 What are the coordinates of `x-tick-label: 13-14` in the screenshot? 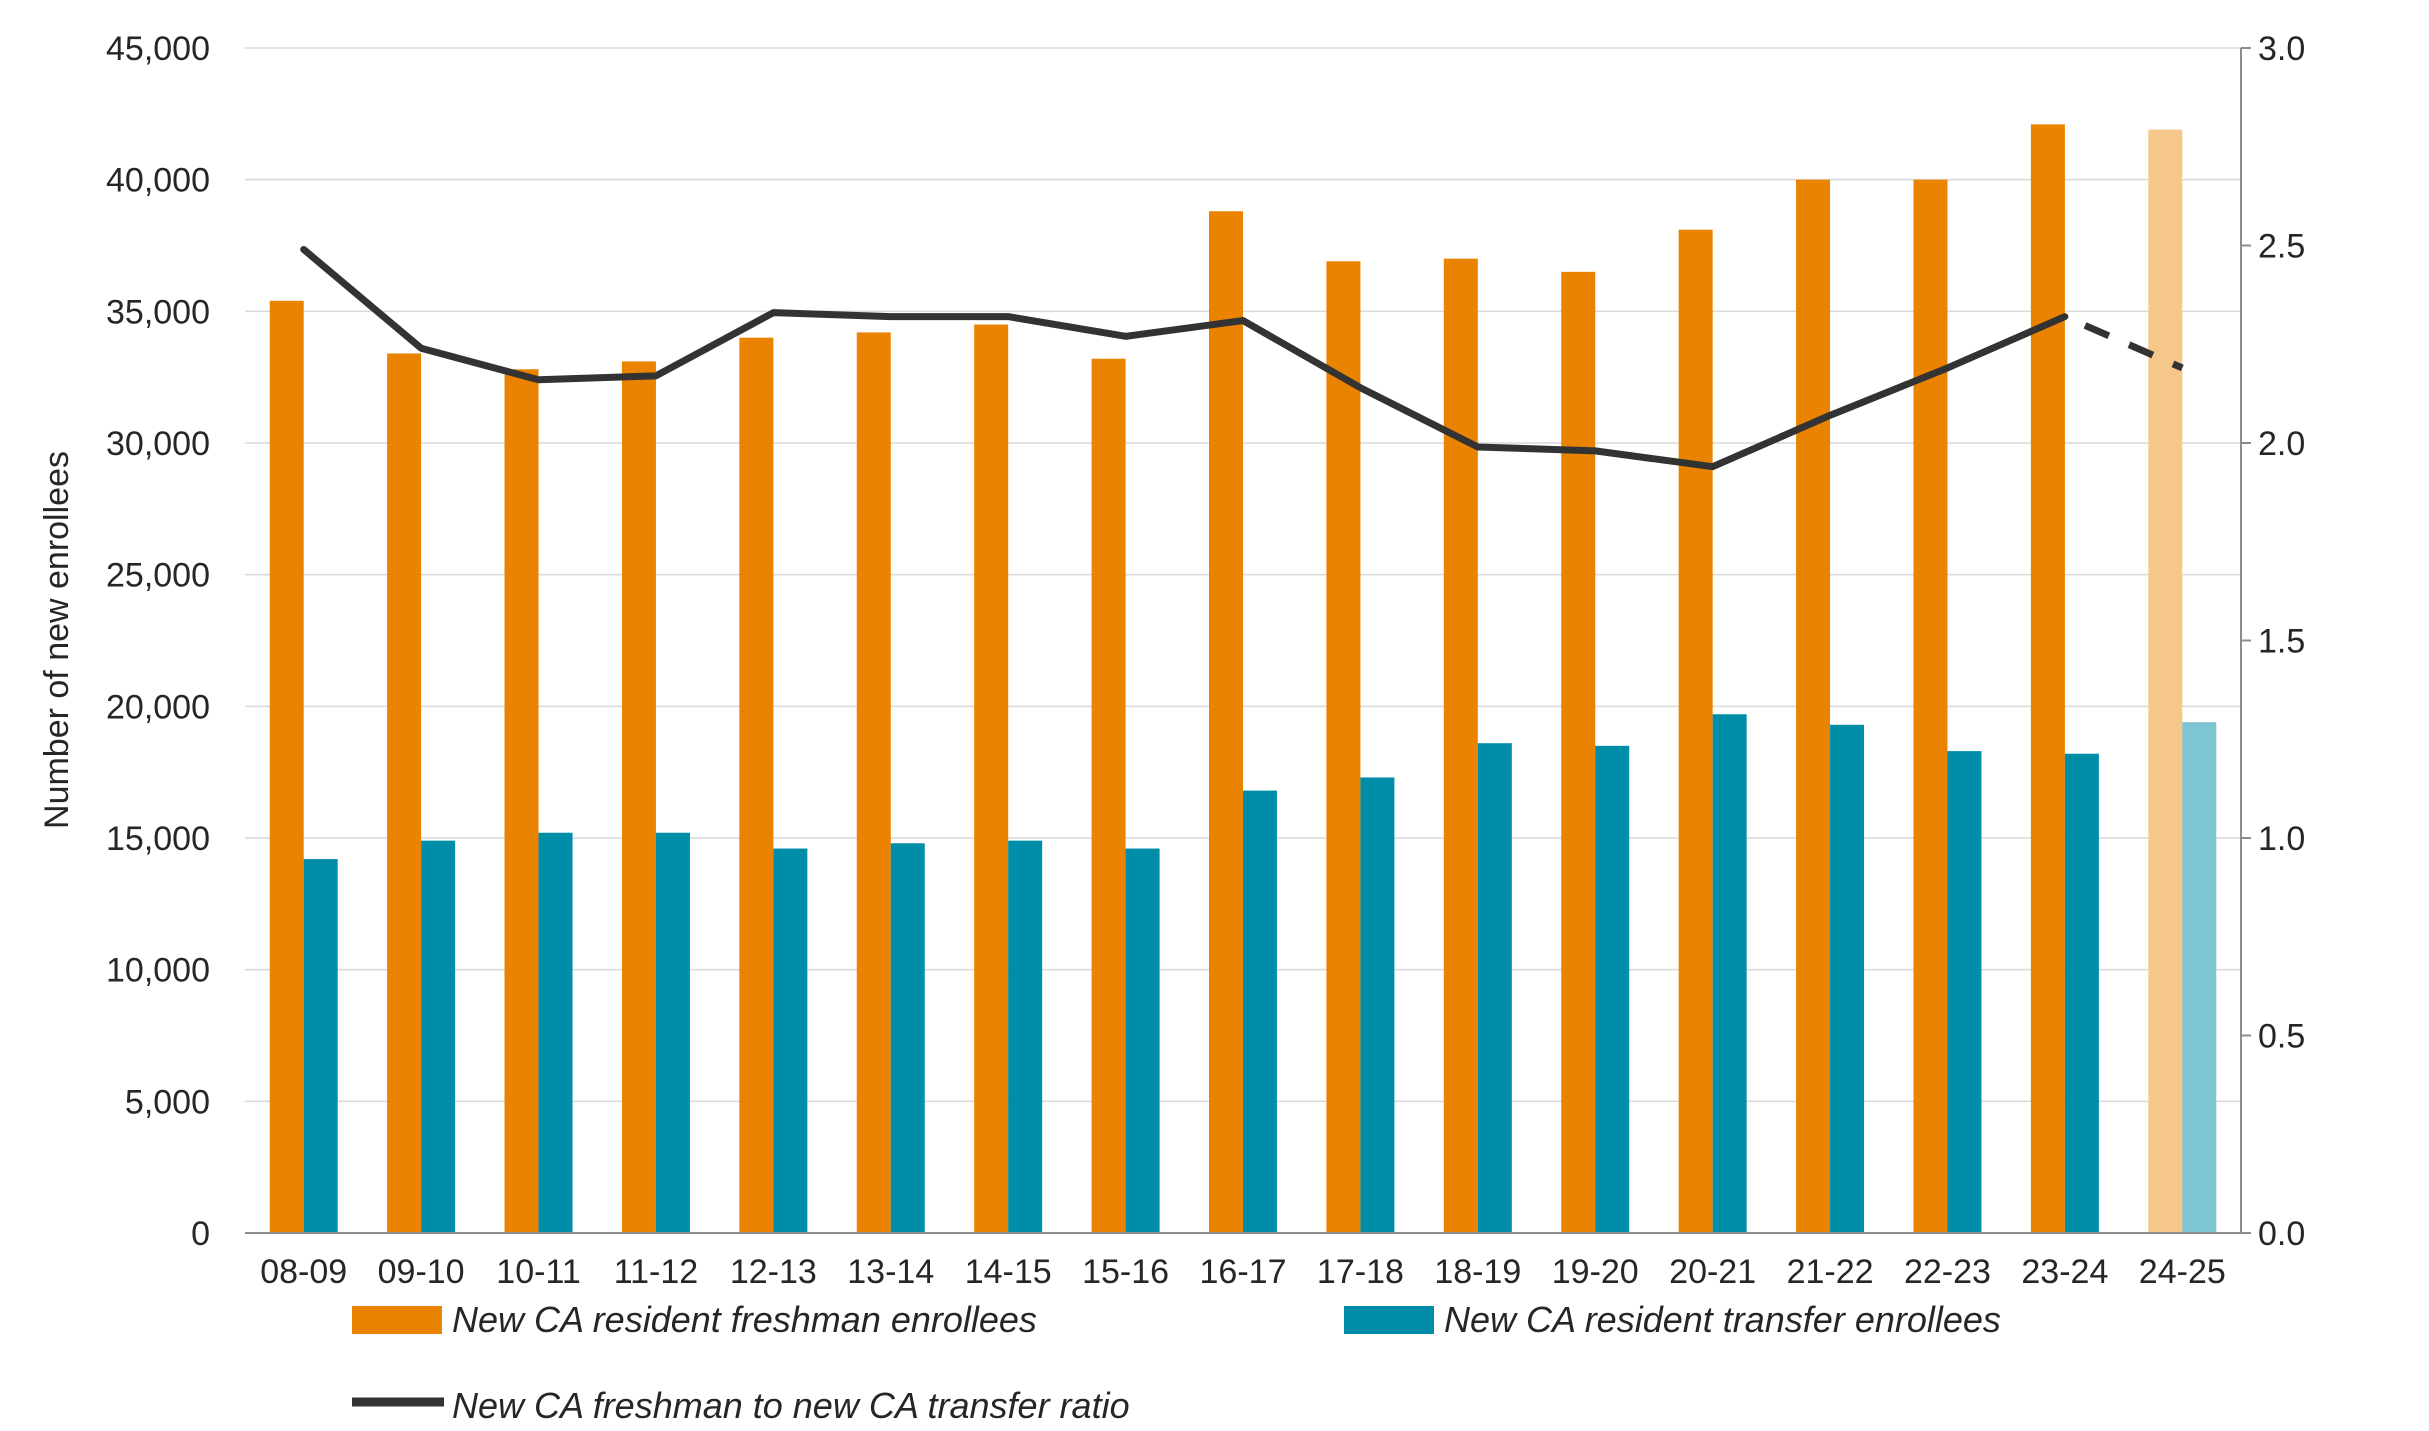 It's located at (890, 1272).